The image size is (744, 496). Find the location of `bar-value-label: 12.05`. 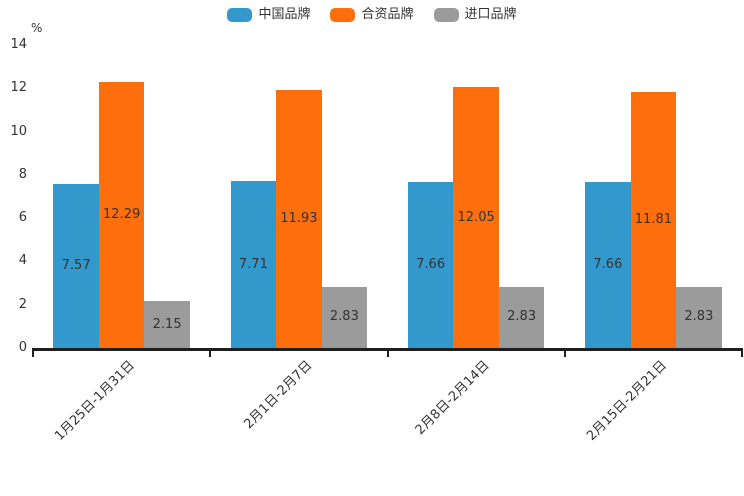

bar-value-label: 12.05 is located at coordinates (476, 217).